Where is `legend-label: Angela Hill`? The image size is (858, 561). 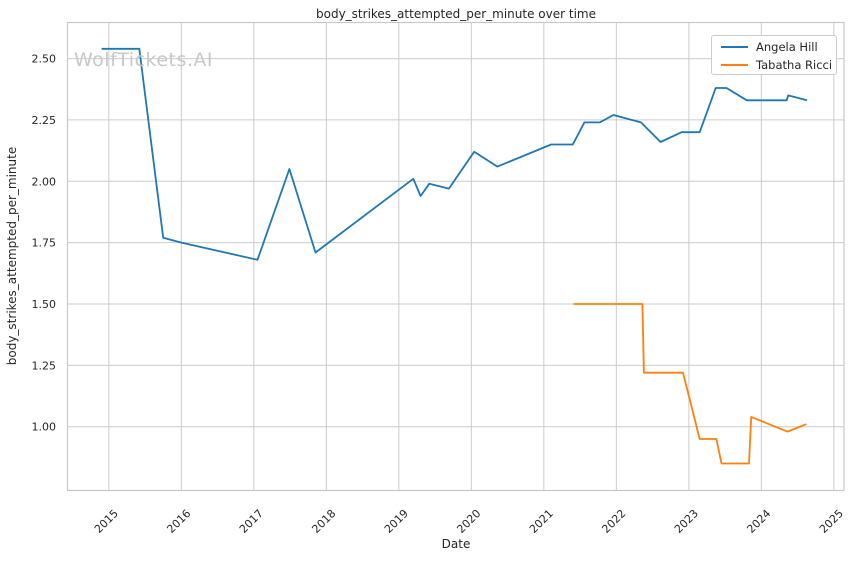
legend-label: Angela Hill is located at coordinates (787, 47).